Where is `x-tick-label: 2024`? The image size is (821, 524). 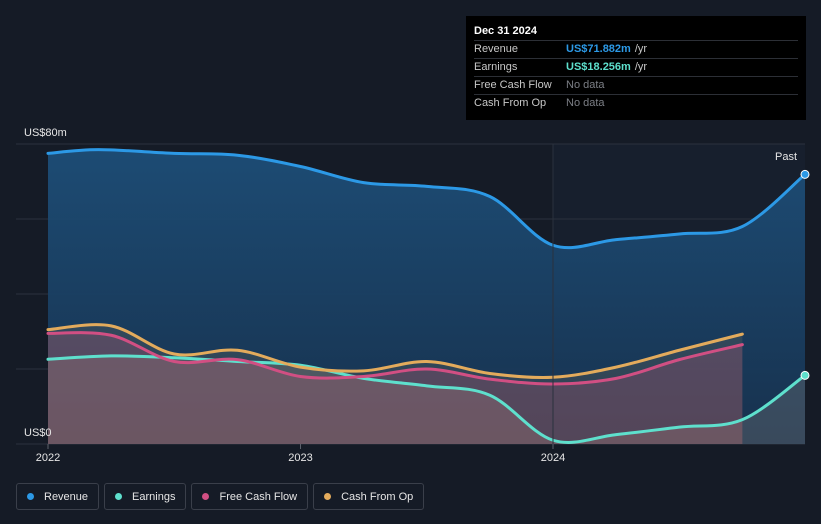
x-tick-label: 2024 is located at coordinates (553, 458).